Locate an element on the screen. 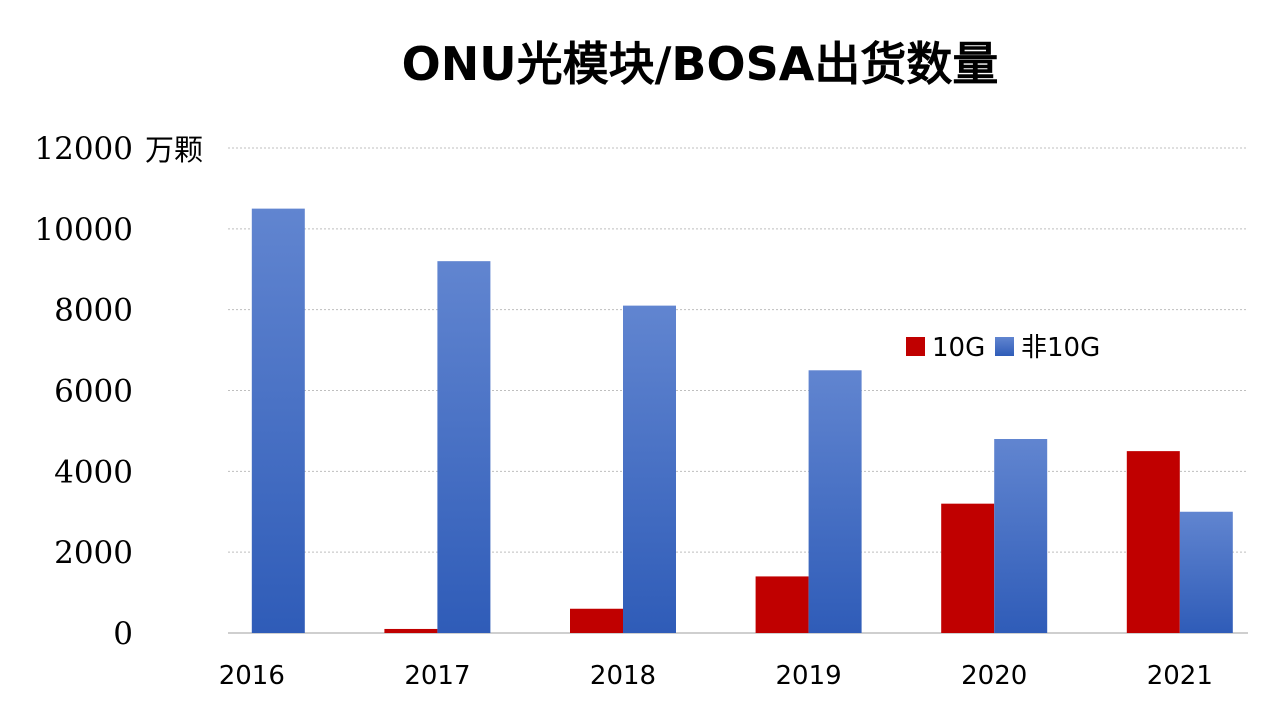 Image resolution: width=1280 pixels, height=720 pixels. x-tick-label: 2020 is located at coordinates (994, 676).